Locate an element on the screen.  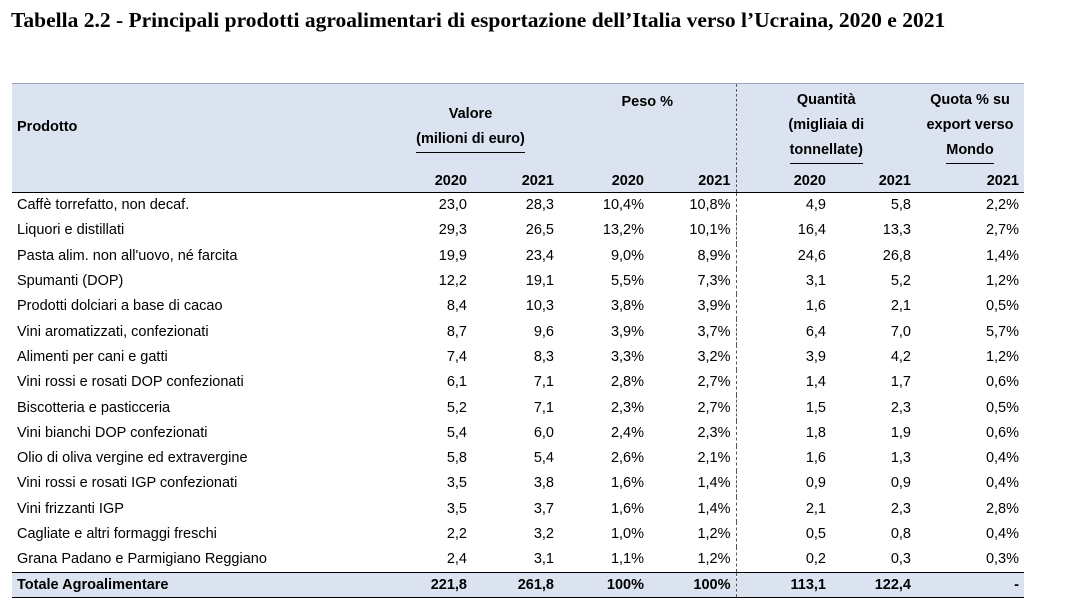
valore-2021: 7,1 is located at coordinates (543, 382).